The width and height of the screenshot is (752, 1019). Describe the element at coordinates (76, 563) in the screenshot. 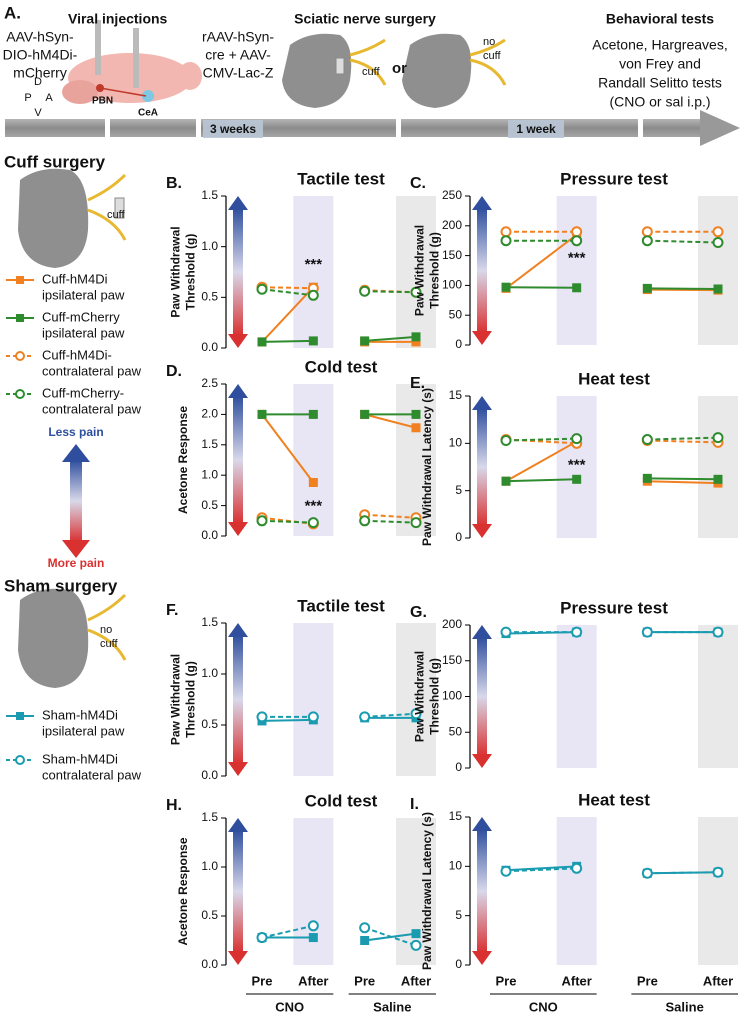

I see `pain-label: More pain` at that location.